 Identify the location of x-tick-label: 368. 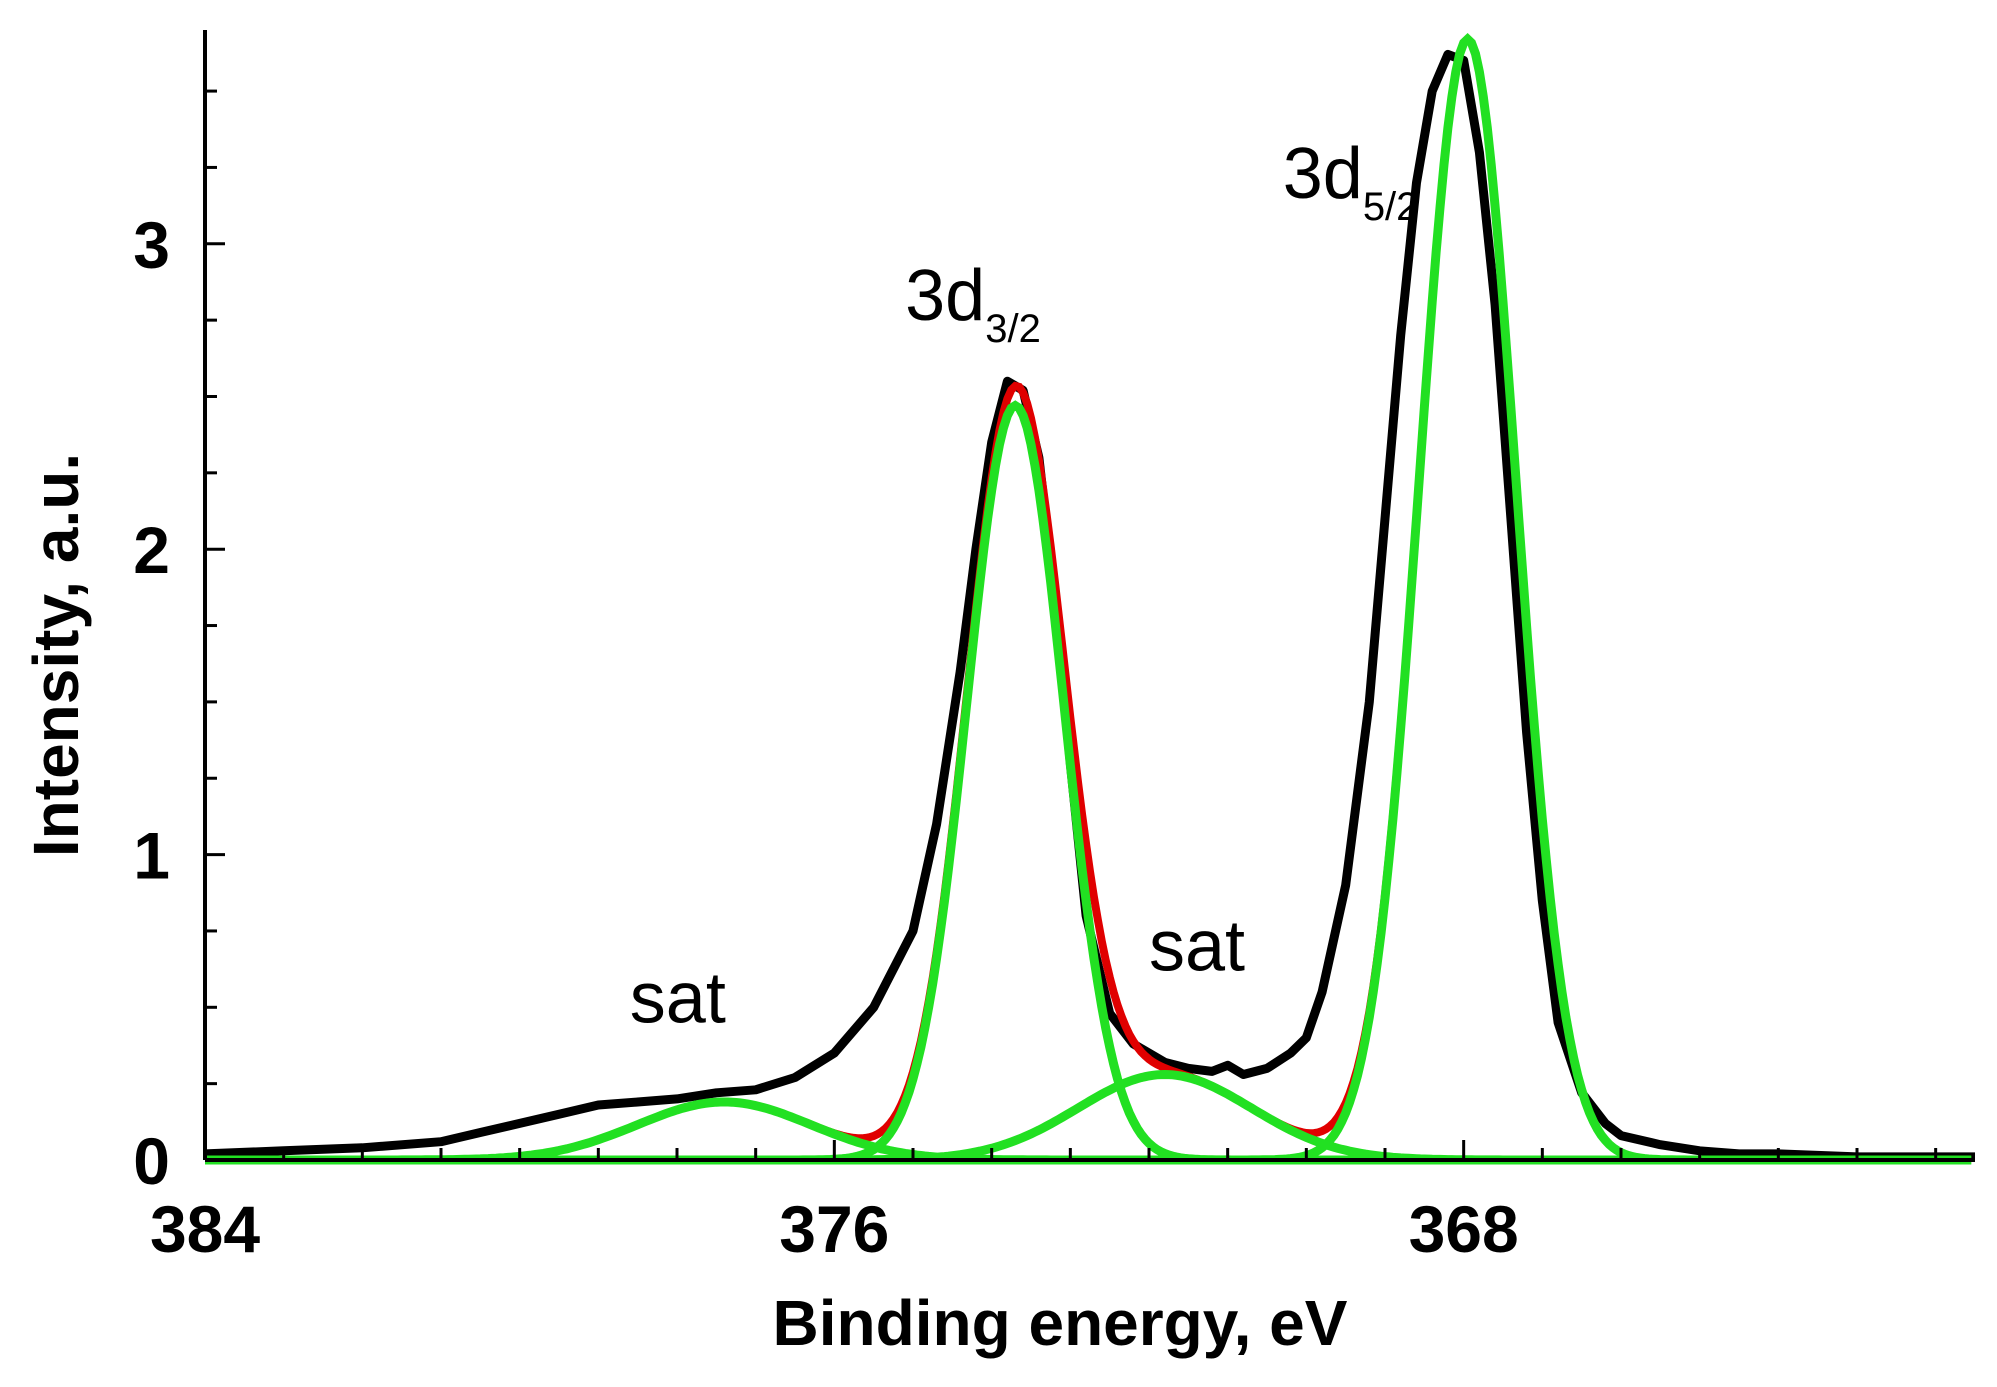
(1464, 1229).